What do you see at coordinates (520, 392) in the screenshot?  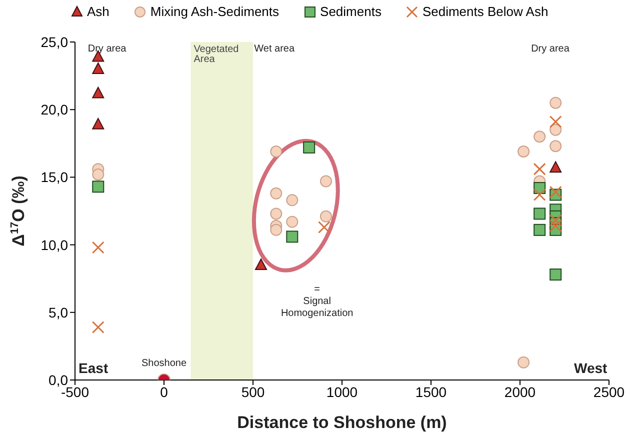 I see `x-tick-label: 2000` at bounding box center [520, 392].